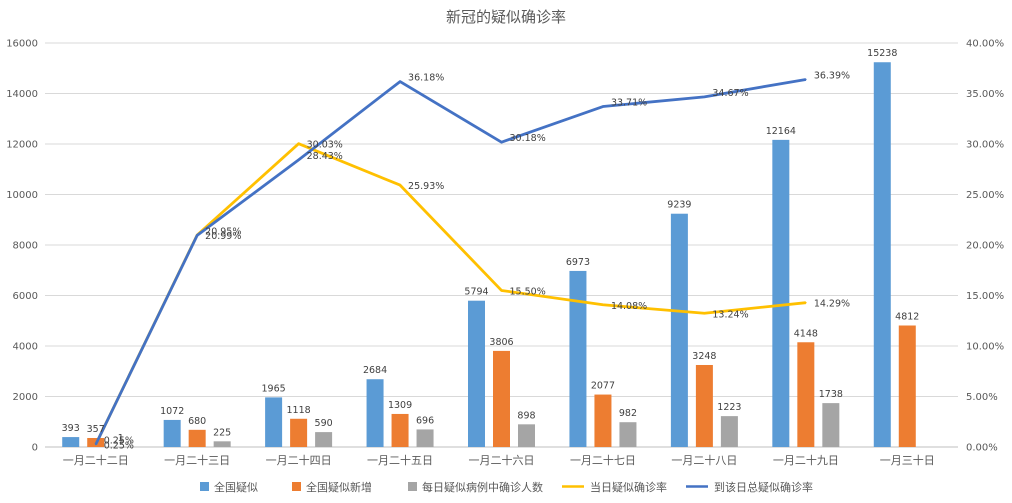  Describe the element at coordinates (806, 460) in the screenshot. I see `category-label: 一月二十九日` at that location.